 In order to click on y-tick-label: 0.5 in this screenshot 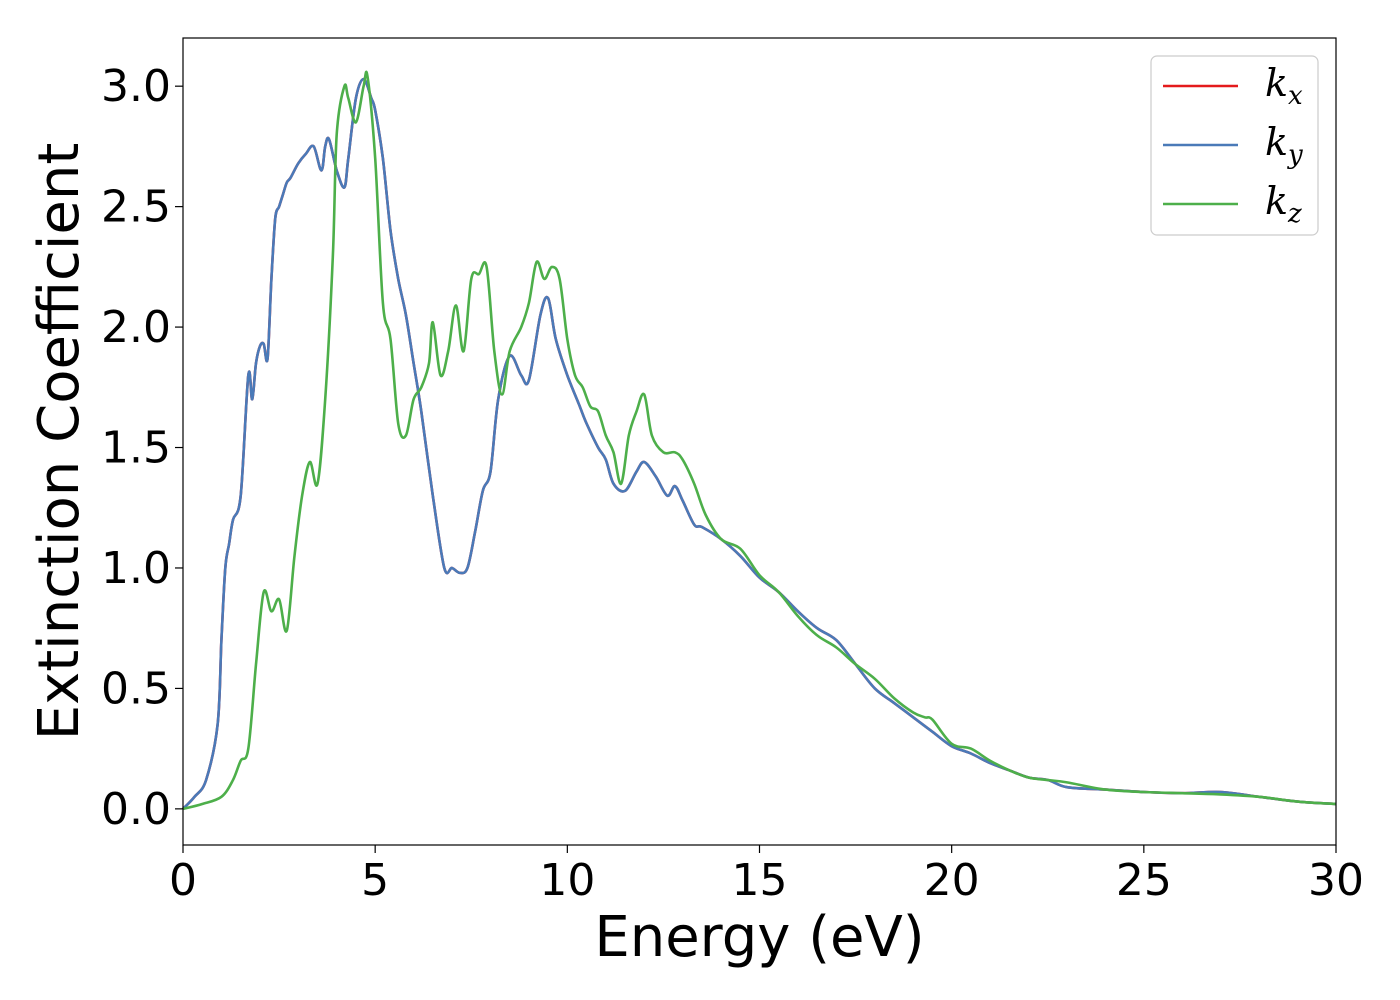, I will do `click(136, 688)`.